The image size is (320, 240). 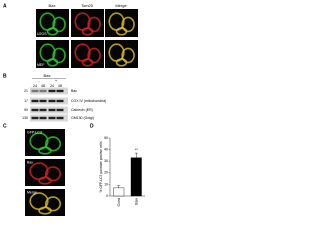 What do you see at coordinates (106, 161) in the screenshot?
I see `y-tick-label: 30` at bounding box center [106, 161].